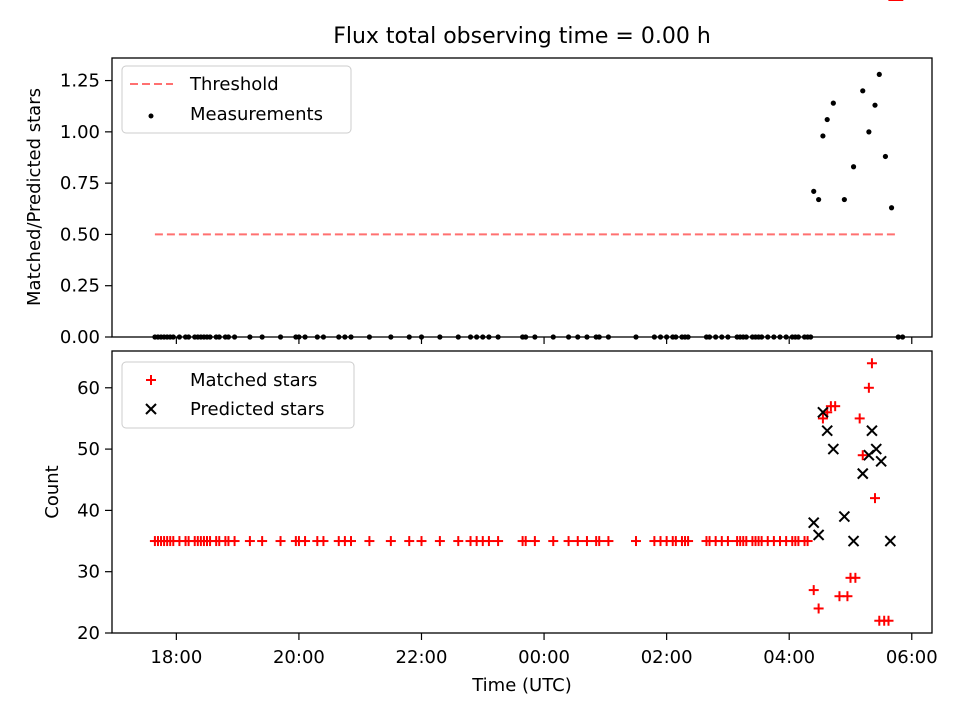  Describe the element at coordinates (522, 36) in the screenshot. I see `chart-title: Flux total observing time = 0.00 h` at that location.